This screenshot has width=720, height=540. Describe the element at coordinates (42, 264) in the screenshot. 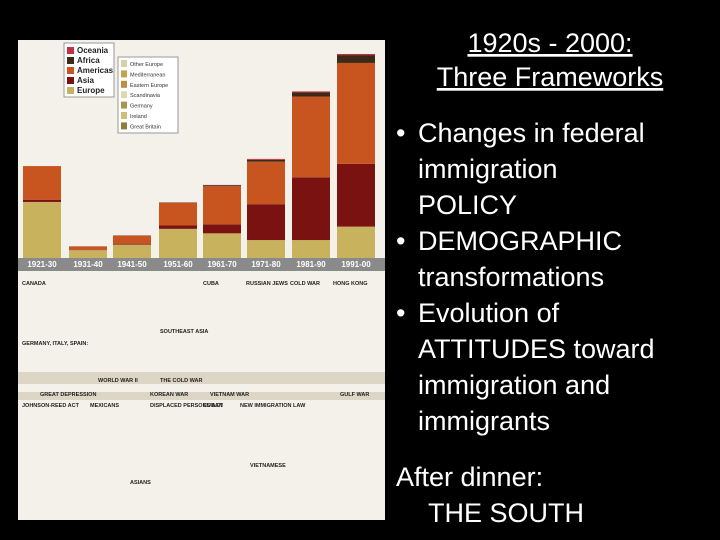

I see `x-tick-label: 1921-30` at that location.